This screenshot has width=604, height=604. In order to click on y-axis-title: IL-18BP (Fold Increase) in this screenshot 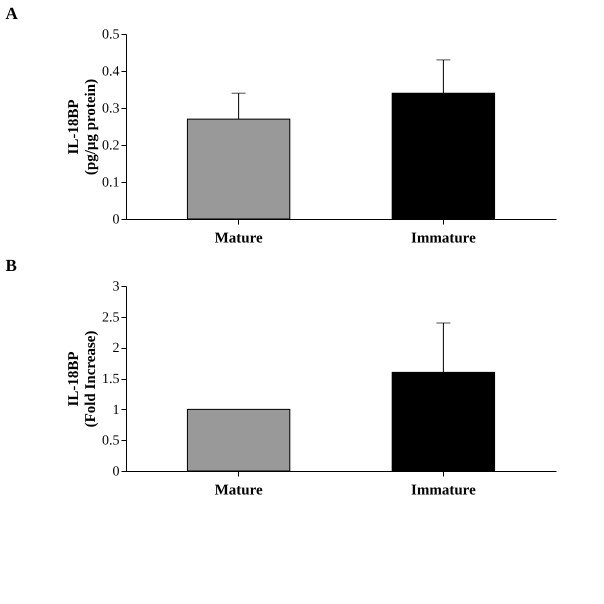, I will do `click(82, 379)`.